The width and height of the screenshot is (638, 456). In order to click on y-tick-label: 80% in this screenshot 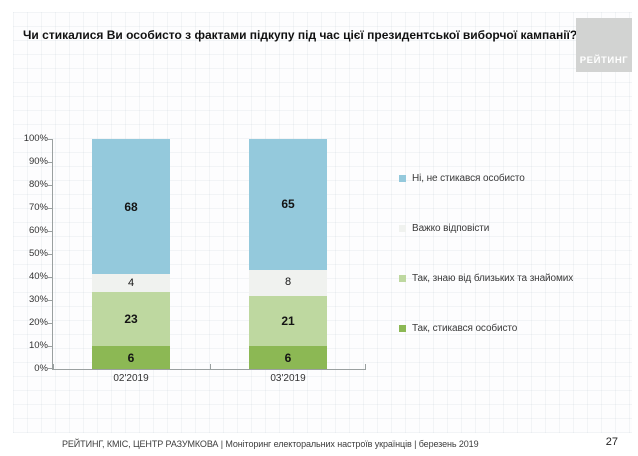, I will do `click(38, 184)`.